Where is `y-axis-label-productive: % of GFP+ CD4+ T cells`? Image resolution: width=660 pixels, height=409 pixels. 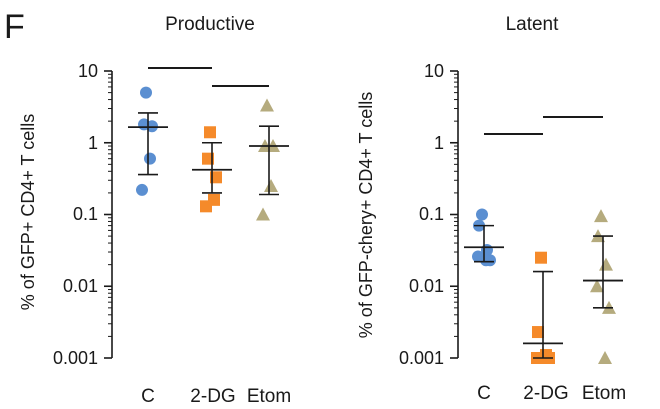 y-axis-label-productive: % of GFP+ CD4+ T cells is located at coordinates (28, 212).